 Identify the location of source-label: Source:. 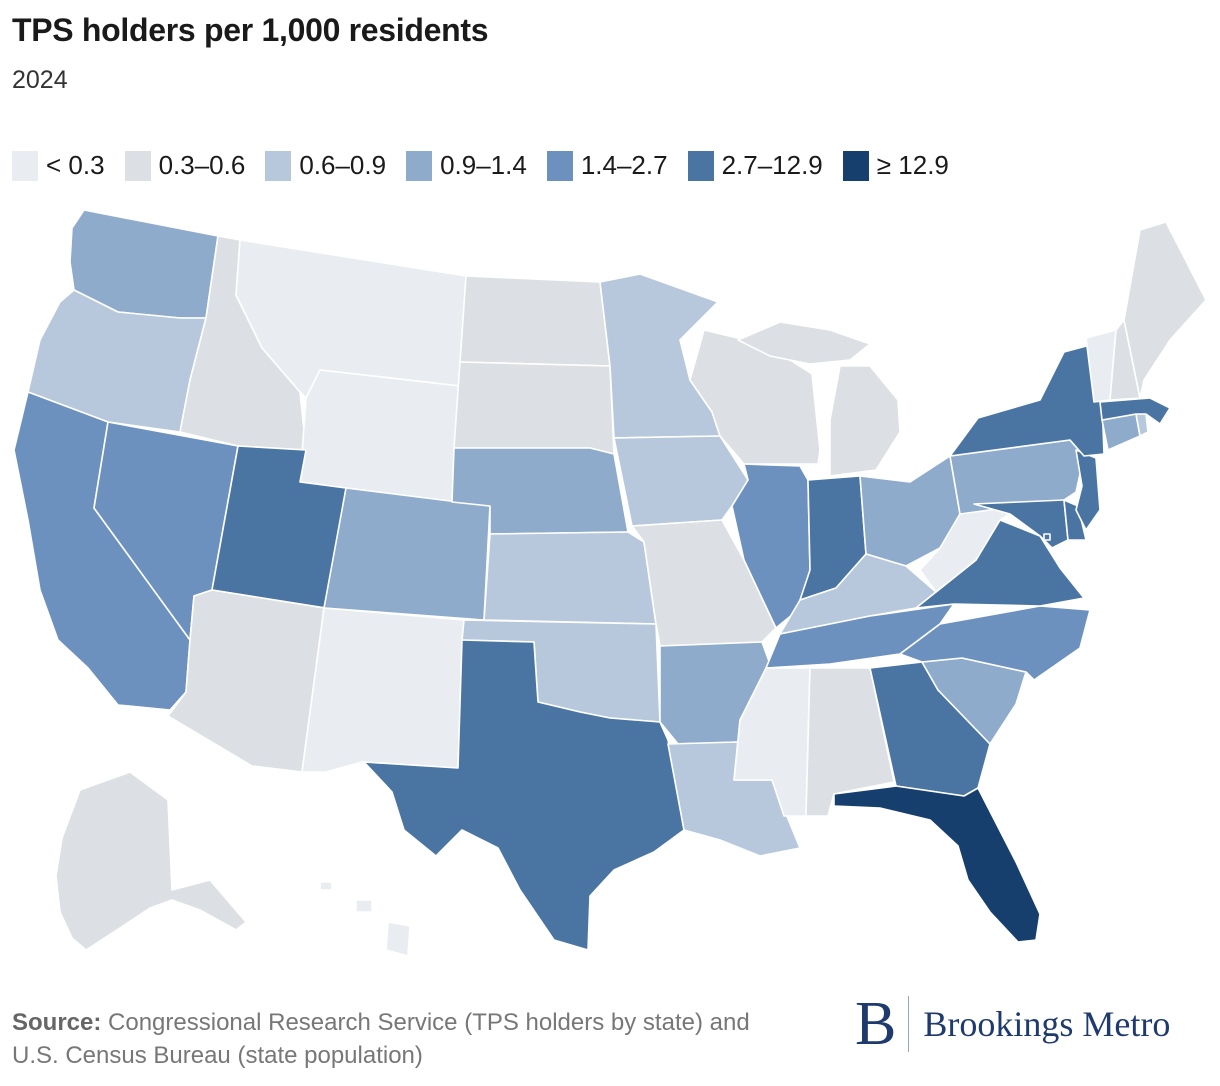
(57, 1022).